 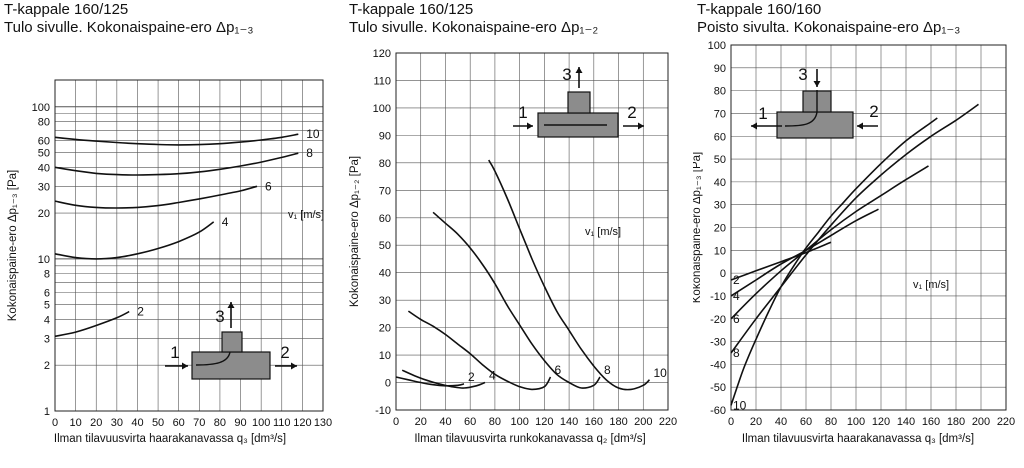 What do you see at coordinates (117, 423) in the screenshot?
I see `x-tick-label: 30` at bounding box center [117, 423].